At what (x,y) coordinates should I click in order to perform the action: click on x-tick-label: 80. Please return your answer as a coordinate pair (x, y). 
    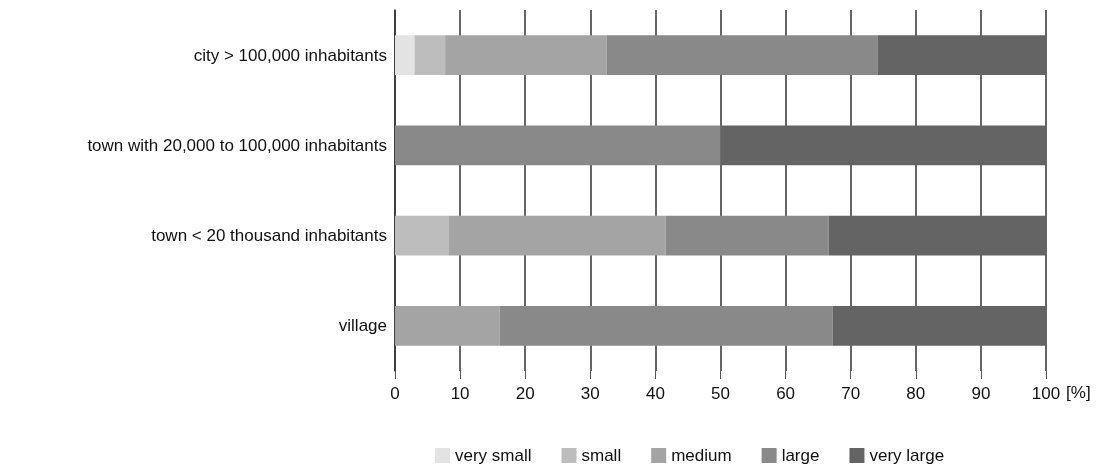
    Looking at the image, I should click on (916, 393).